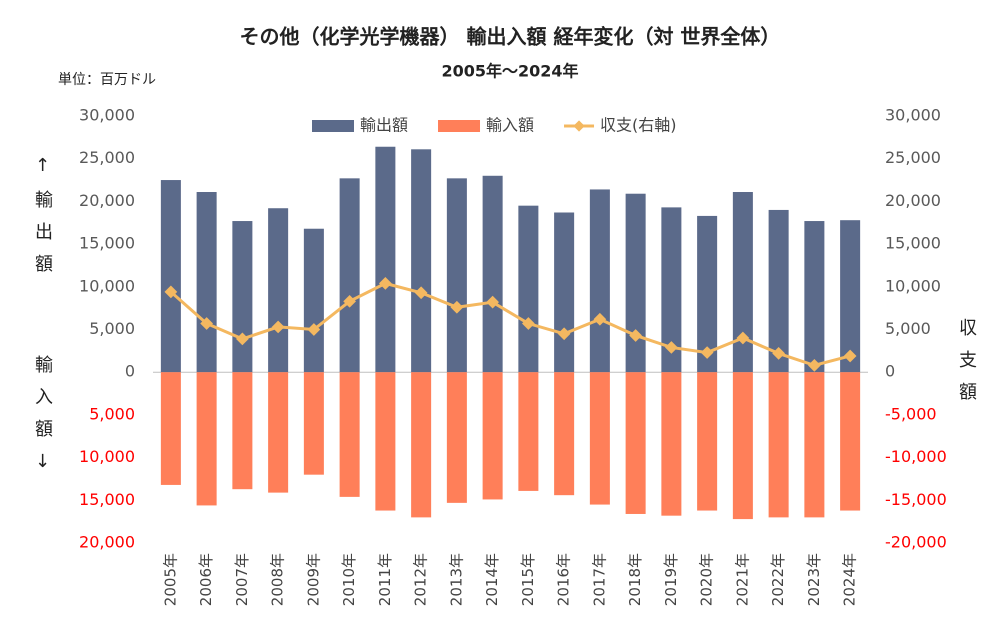  What do you see at coordinates (850, 579) in the screenshot?
I see `x-tick-label: 2024年` at bounding box center [850, 579].